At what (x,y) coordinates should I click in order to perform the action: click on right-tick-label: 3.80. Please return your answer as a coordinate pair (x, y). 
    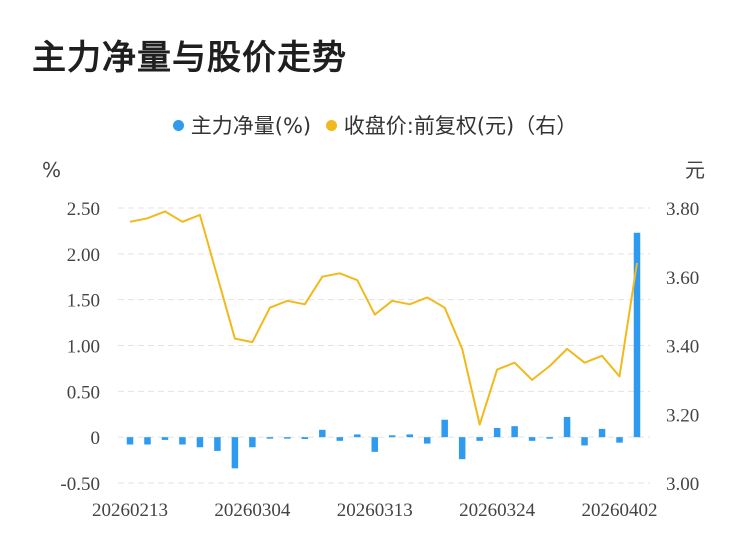
    Looking at the image, I should click on (682, 209).